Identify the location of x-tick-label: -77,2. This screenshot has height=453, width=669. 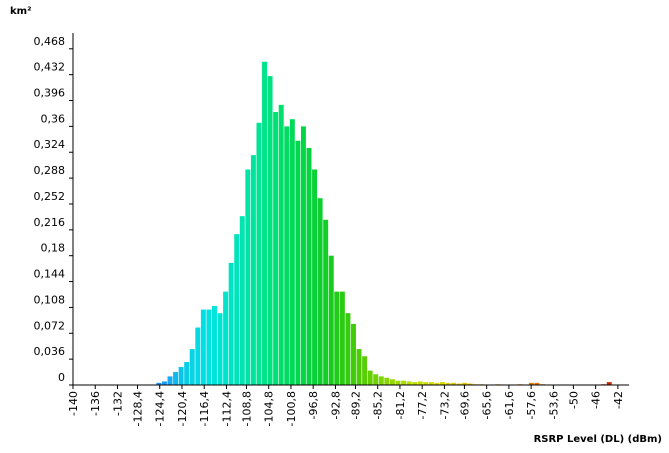
(422, 405).